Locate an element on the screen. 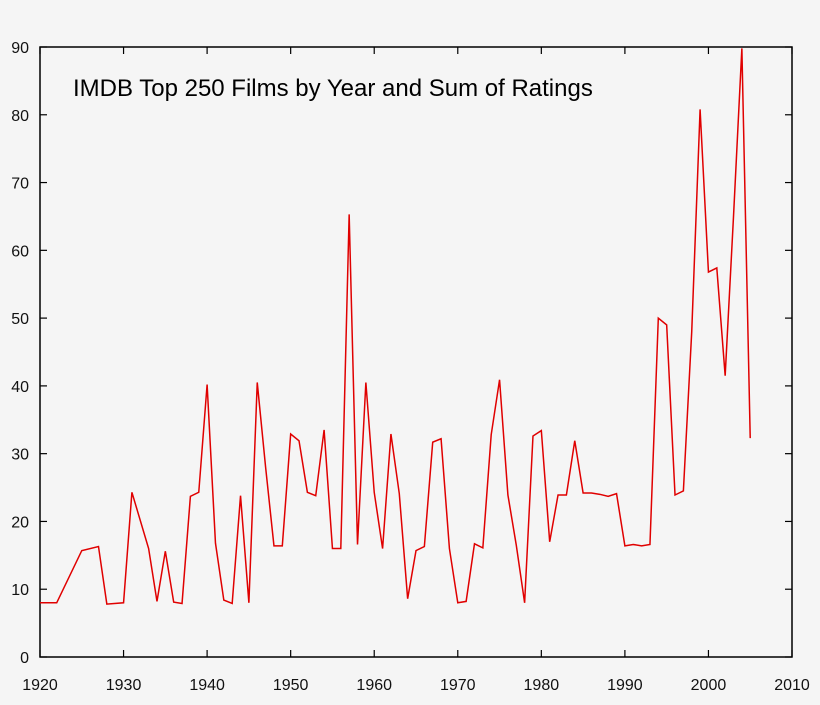 The width and height of the screenshot is (820, 705). x-tick-label: 1930 is located at coordinates (124, 685).